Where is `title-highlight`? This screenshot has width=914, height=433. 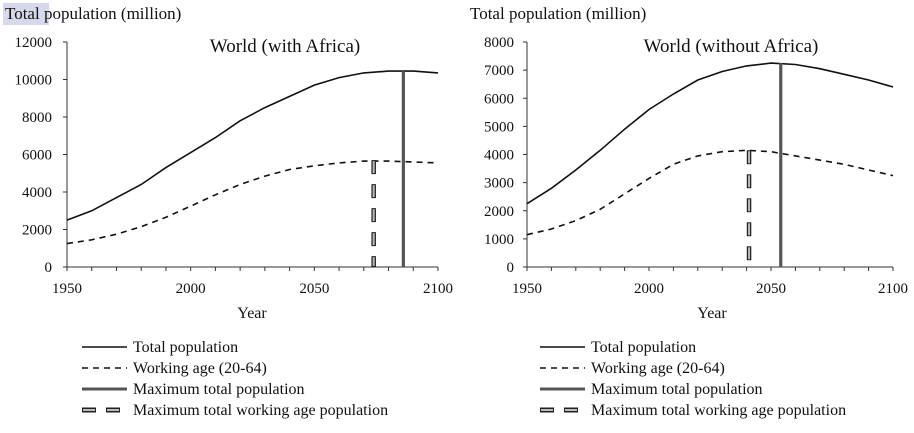
title-highlight is located at coordinates (26, 14).